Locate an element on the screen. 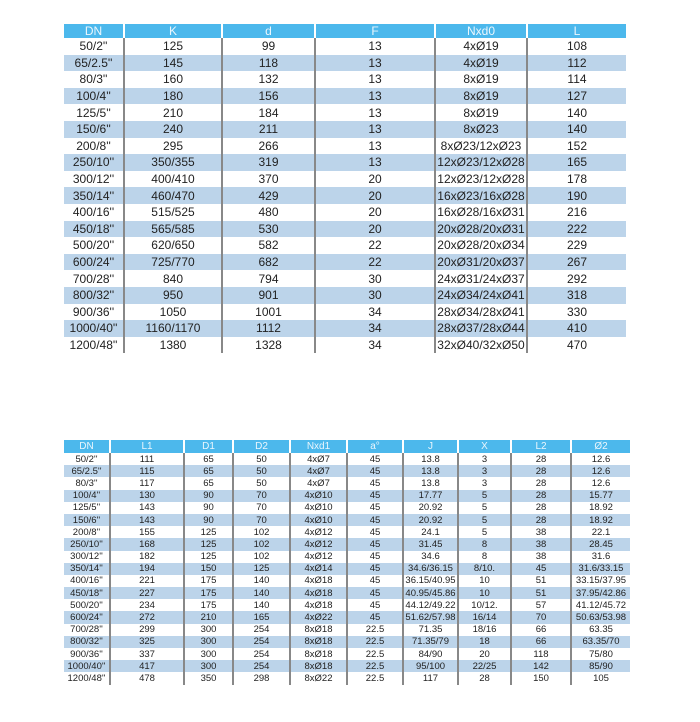 The image size is (700, 722). table-cell: 95/100 is located at coordinates (430, 666).